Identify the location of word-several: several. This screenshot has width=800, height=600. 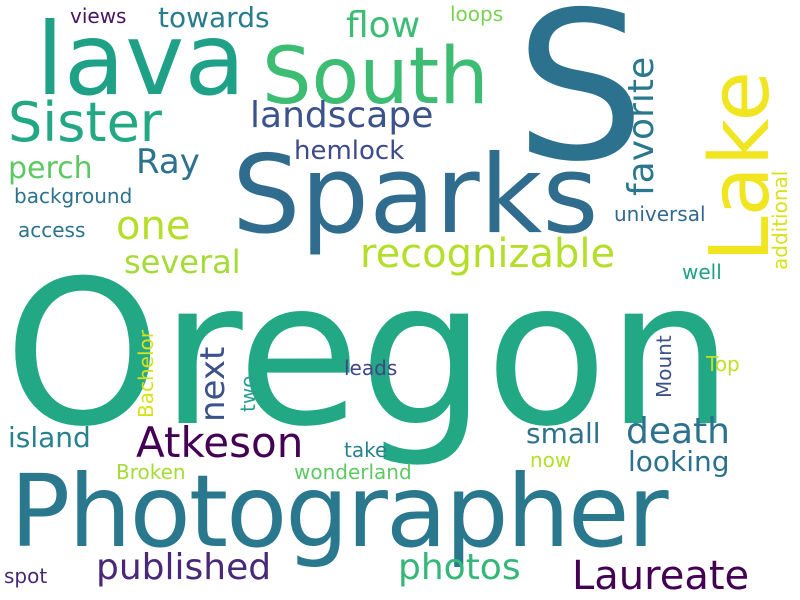
(182, 262).